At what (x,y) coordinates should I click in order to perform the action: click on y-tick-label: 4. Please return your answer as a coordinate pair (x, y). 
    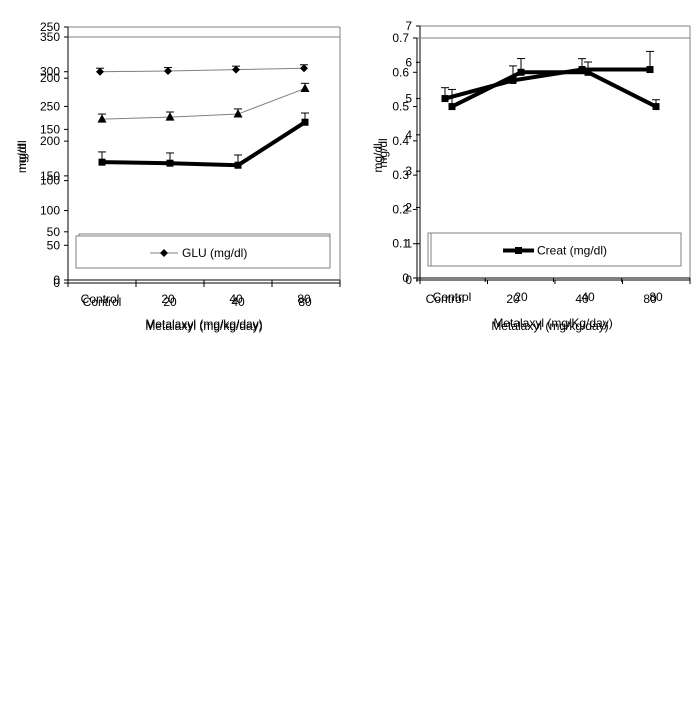
    Looking at the image, I should click on (408, 135).